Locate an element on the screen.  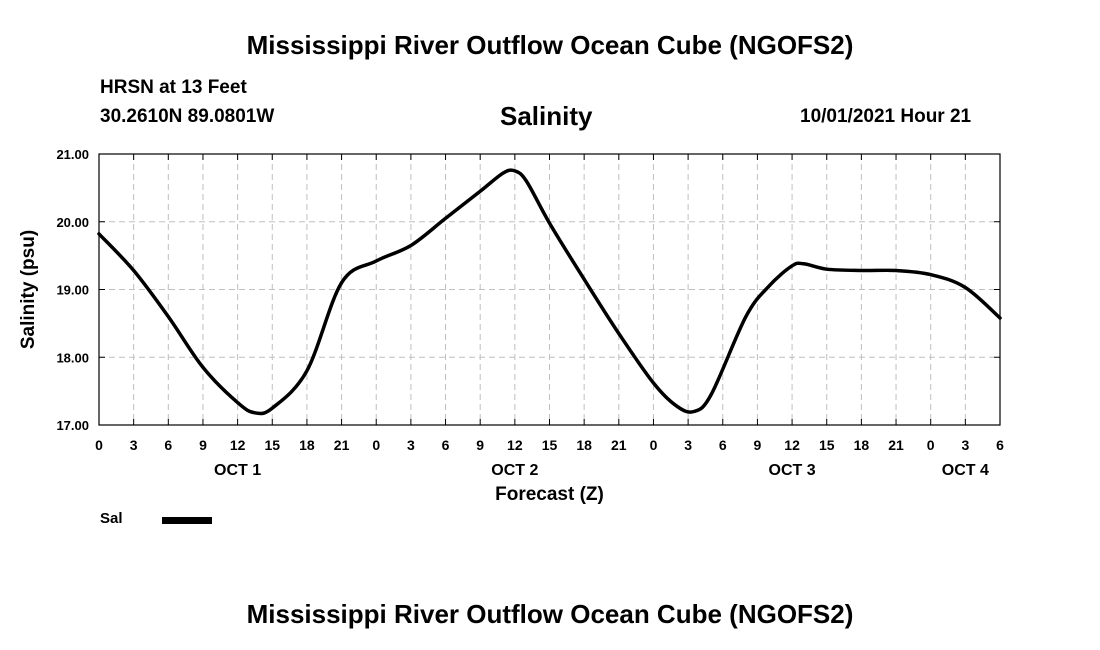
y-tick-label: 17.00 is located at coordinates (72, 425).